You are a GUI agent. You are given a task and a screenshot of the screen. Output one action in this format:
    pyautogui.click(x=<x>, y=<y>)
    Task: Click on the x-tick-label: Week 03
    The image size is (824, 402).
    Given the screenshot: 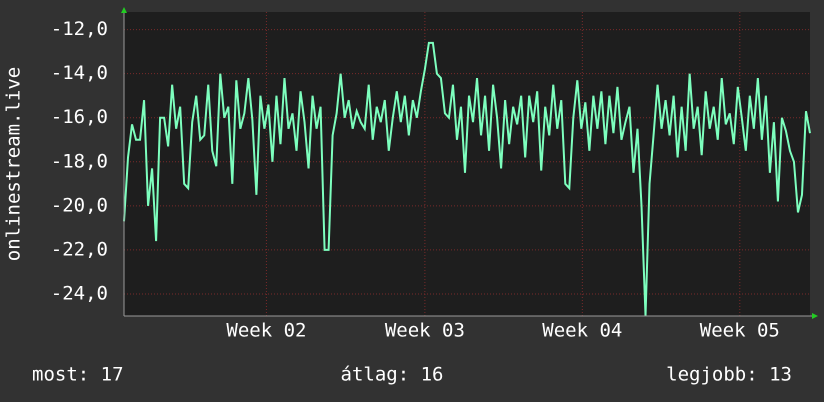 What is the action you would take?
    pyautogui.click(x=425, y=331)
    